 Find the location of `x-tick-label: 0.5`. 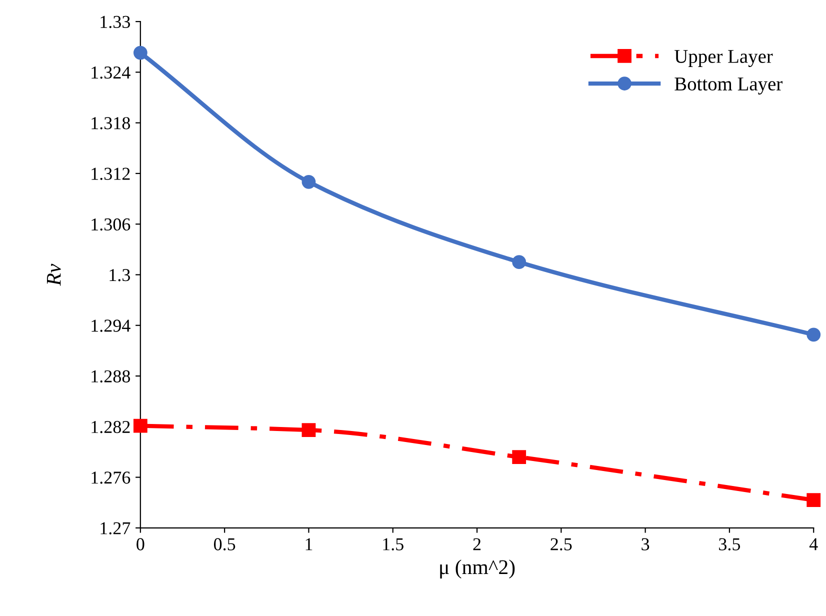

x-tick-label: 0.5 is located at coordinates (225, 544).